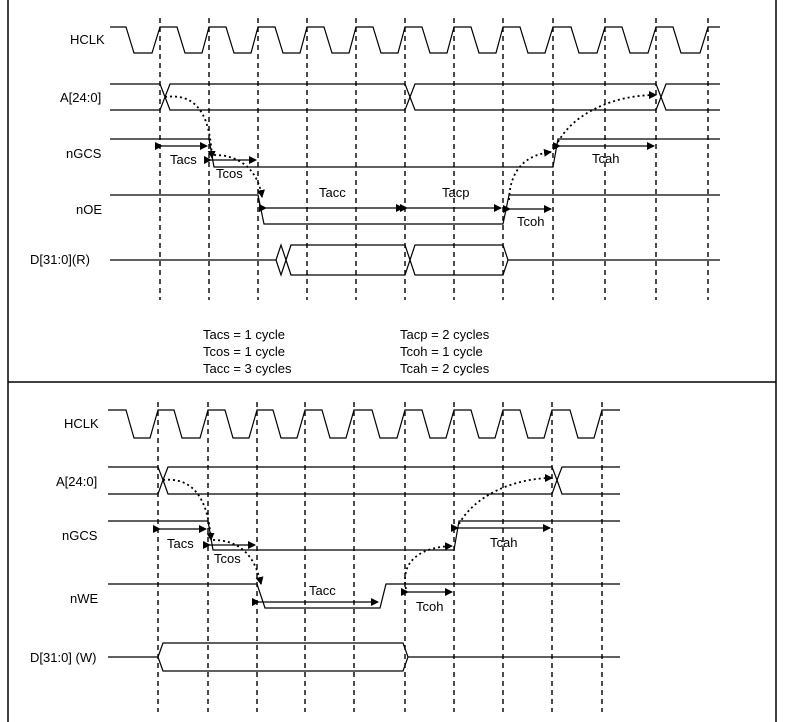 This screenshot has height=722, width=812. I want to click on read-data-waveform, so click(415, 260).